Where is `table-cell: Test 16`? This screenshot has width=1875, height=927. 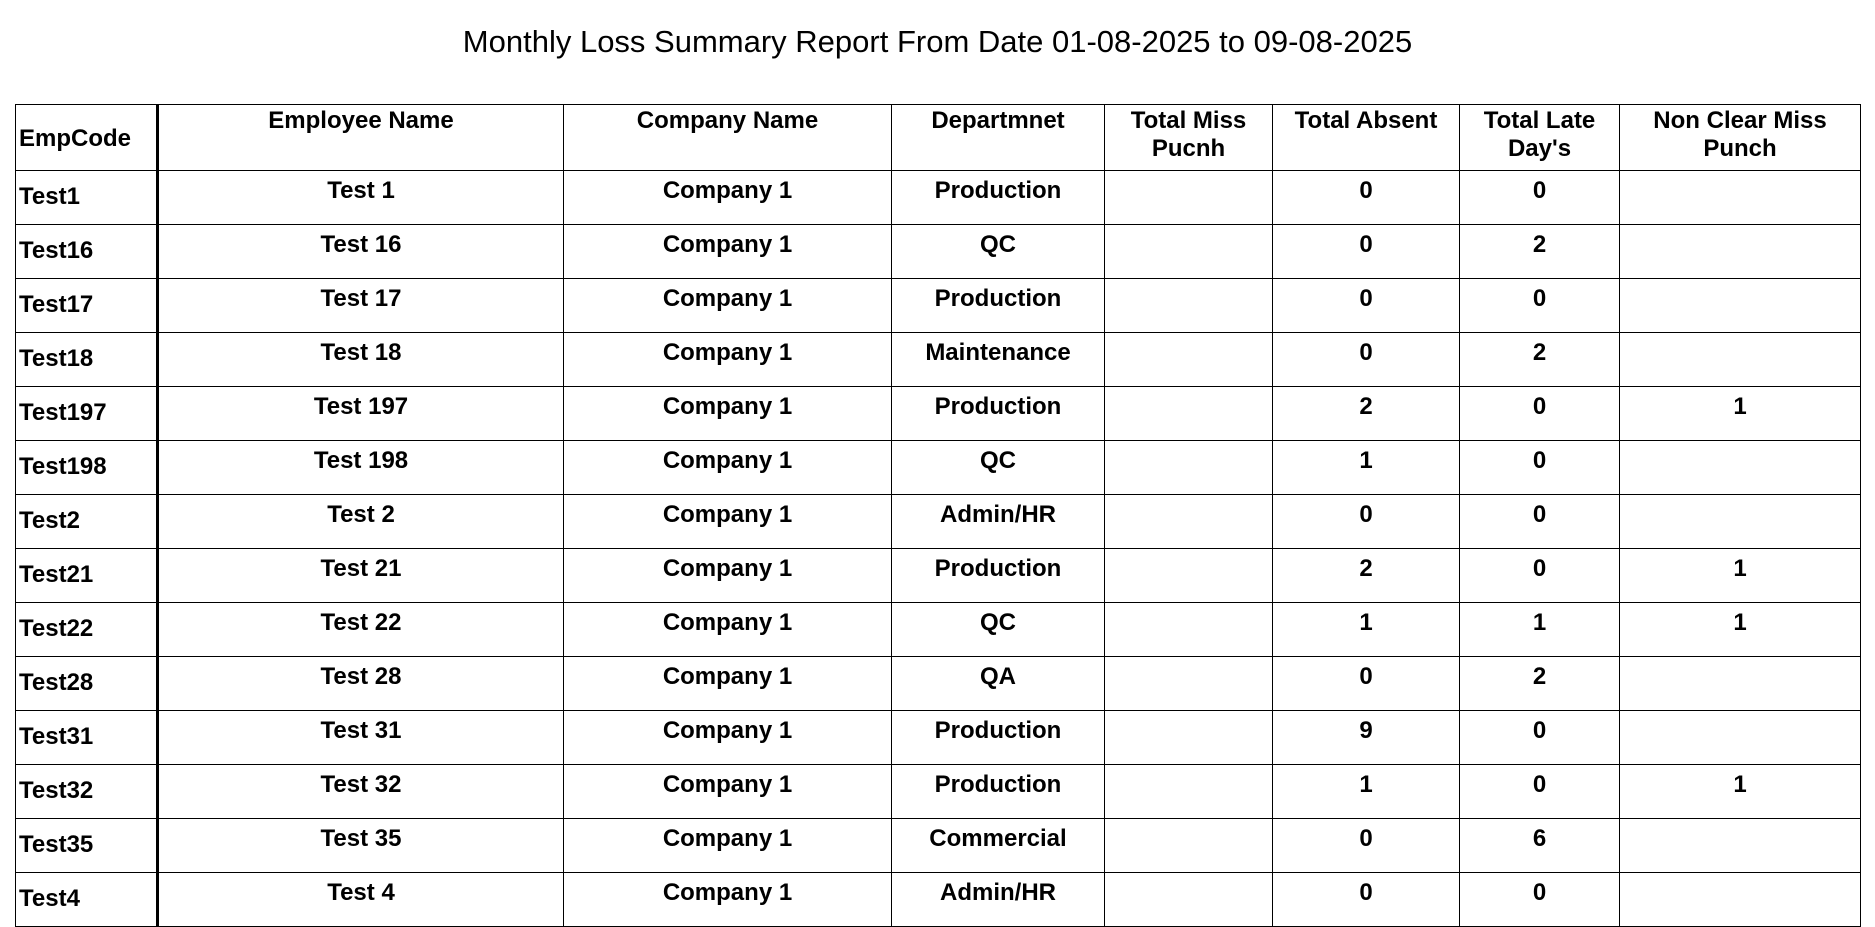
table-cell: Test 16 is located at coordinates (360, 251).